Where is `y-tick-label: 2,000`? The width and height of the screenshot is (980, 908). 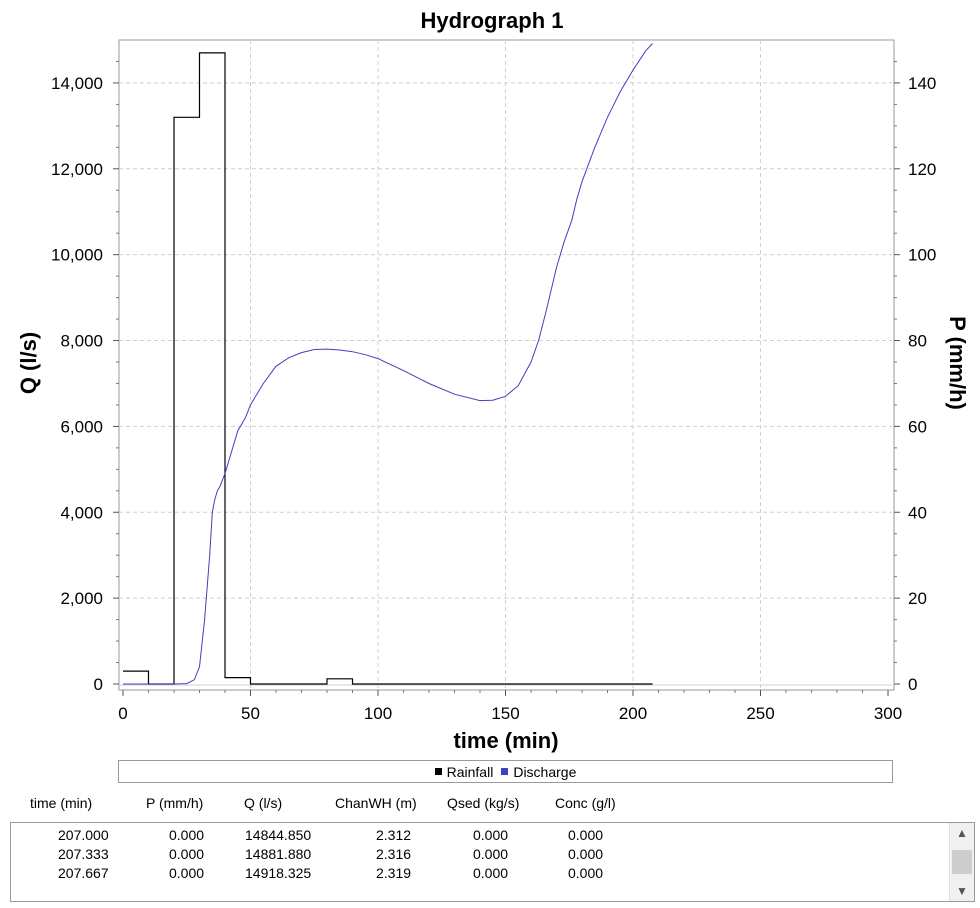
y-tick-label: 2,000 is located at coordinates (81, 598).